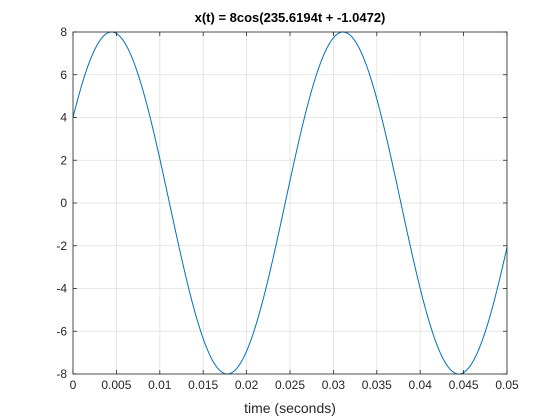 The height and width of the screenshot is (420, 560). Describe the element at coordinates (421, 385) in the screenshot. I see `x-tick-label: 0.04` at that location.